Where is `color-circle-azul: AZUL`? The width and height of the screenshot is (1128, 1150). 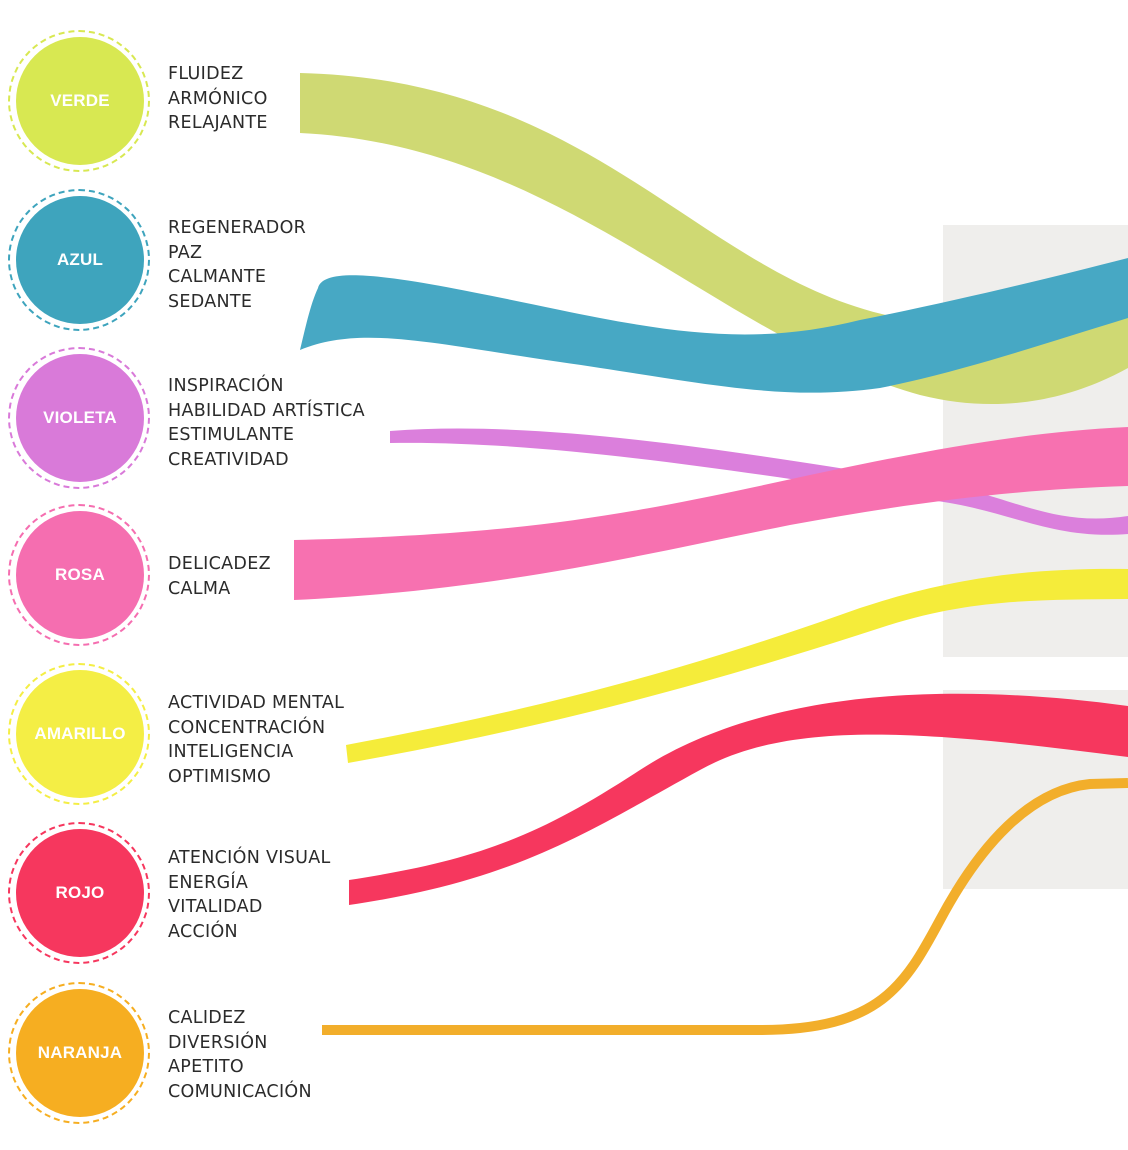
color-circle-azul: AZUL is located at coordinates (80, 260).